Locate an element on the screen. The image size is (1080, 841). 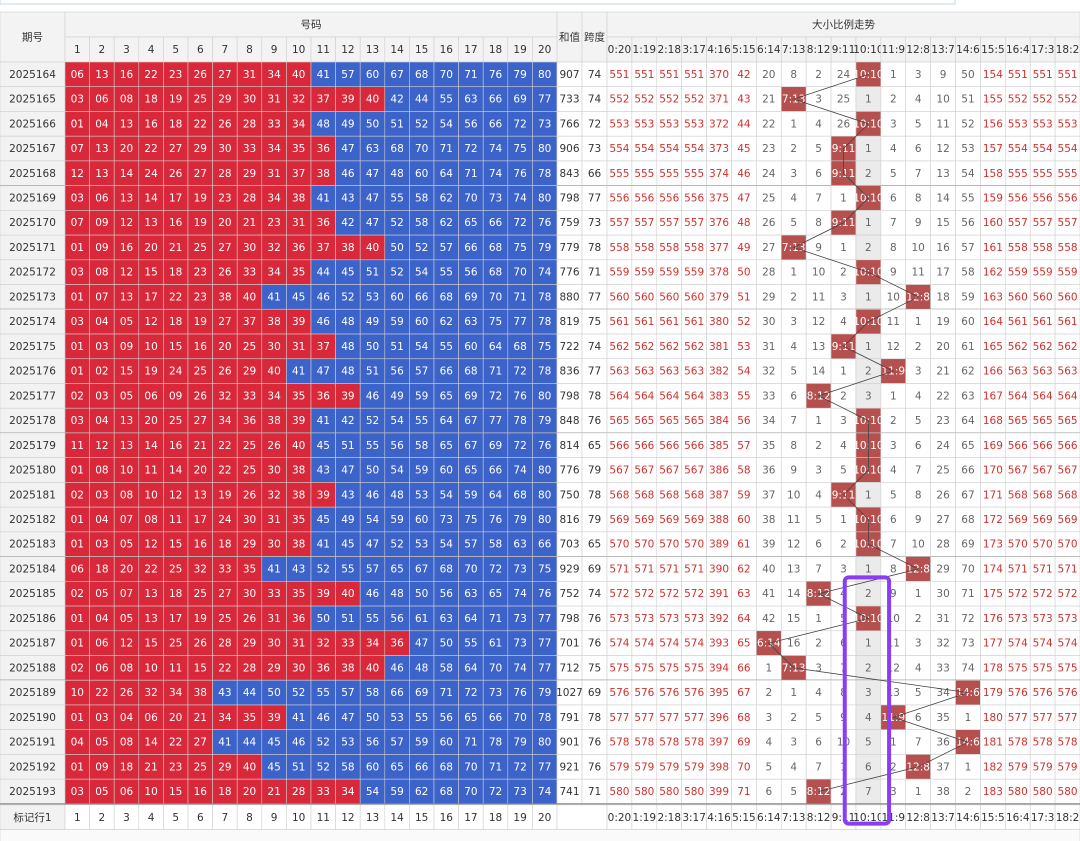
number: 62 is located at coordinates (446, 223).